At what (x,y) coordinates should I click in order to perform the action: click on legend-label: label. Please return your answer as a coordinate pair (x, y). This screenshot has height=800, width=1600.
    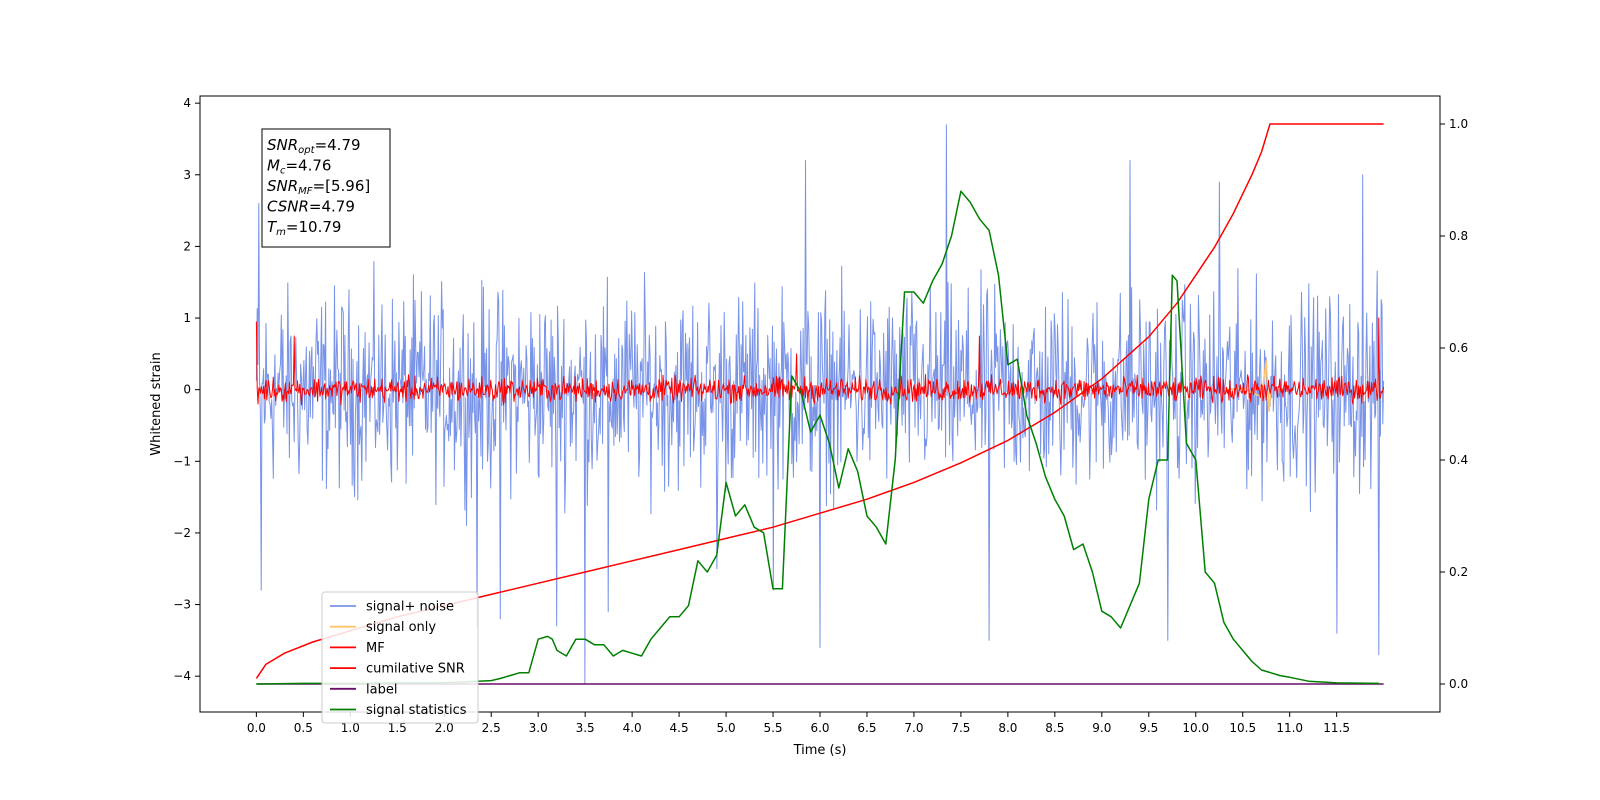
    Looking at the image, I should click on (381, 689).